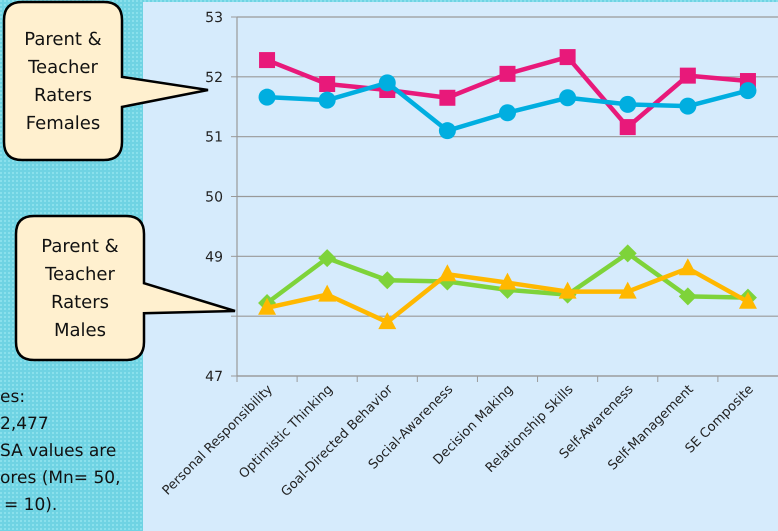 Image resolution: width=778 pixels, height=531 pixels. Describe the element at coordinates (80, 288) in the screenshot. I see `text: Parent & Teacher Raters Males` at that location.